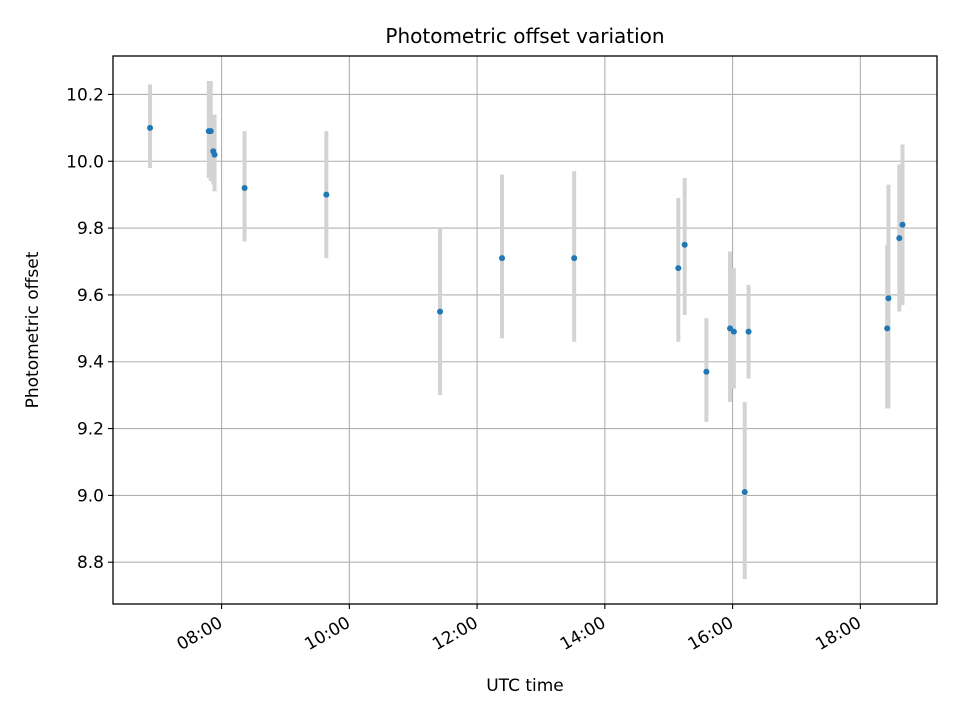  I want to click on chart-title: Photometric offset variation, so click(524, 36).